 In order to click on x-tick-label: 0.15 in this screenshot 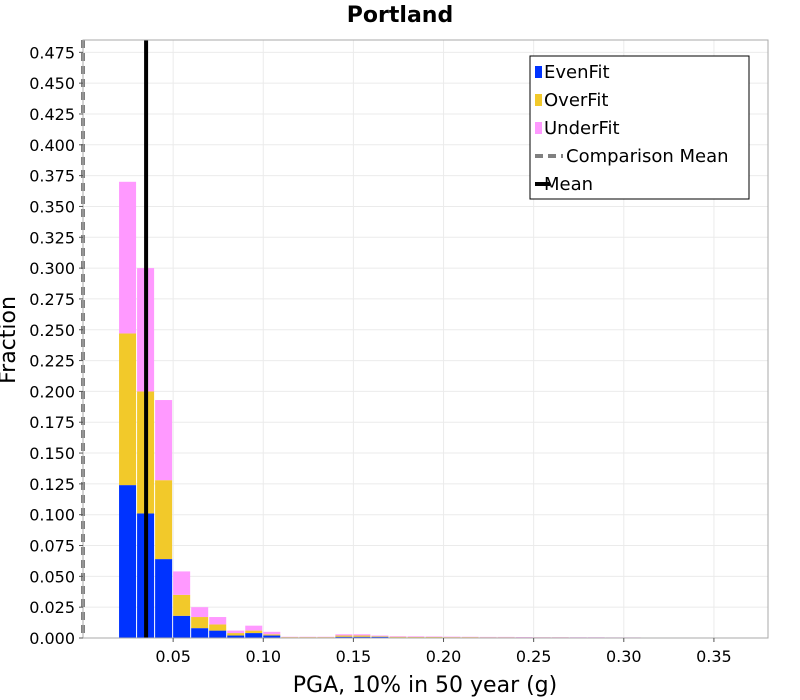, I will do `click(354, 656)`.